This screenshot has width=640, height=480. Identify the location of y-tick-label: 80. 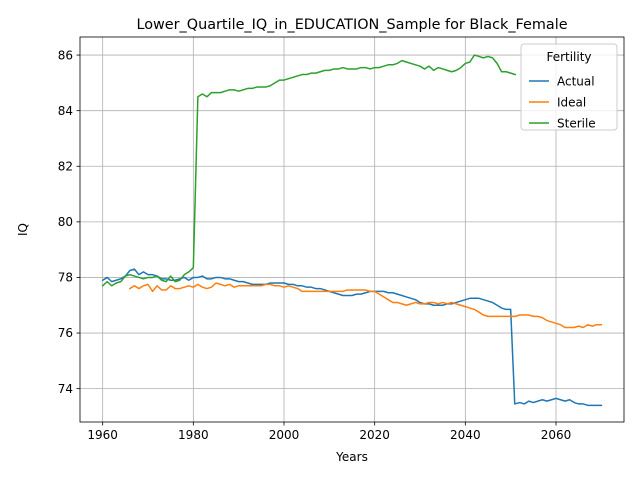
(65, 222).